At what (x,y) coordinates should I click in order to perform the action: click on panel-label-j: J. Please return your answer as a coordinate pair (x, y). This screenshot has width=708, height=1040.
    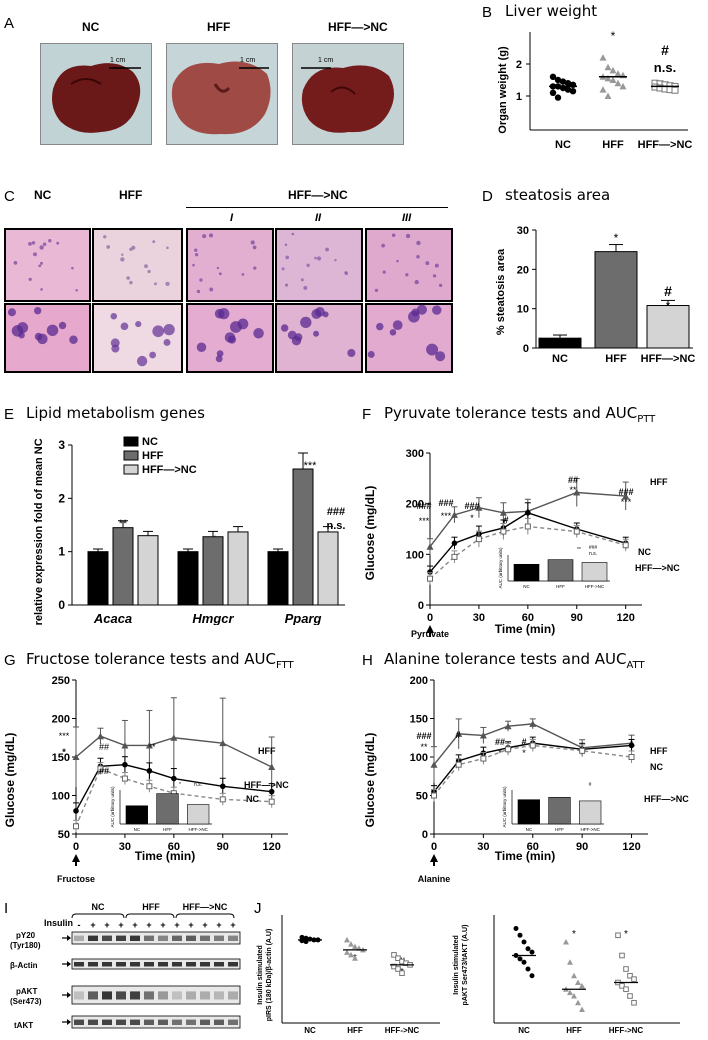
    Looking at the image, I should click on (258, 908).